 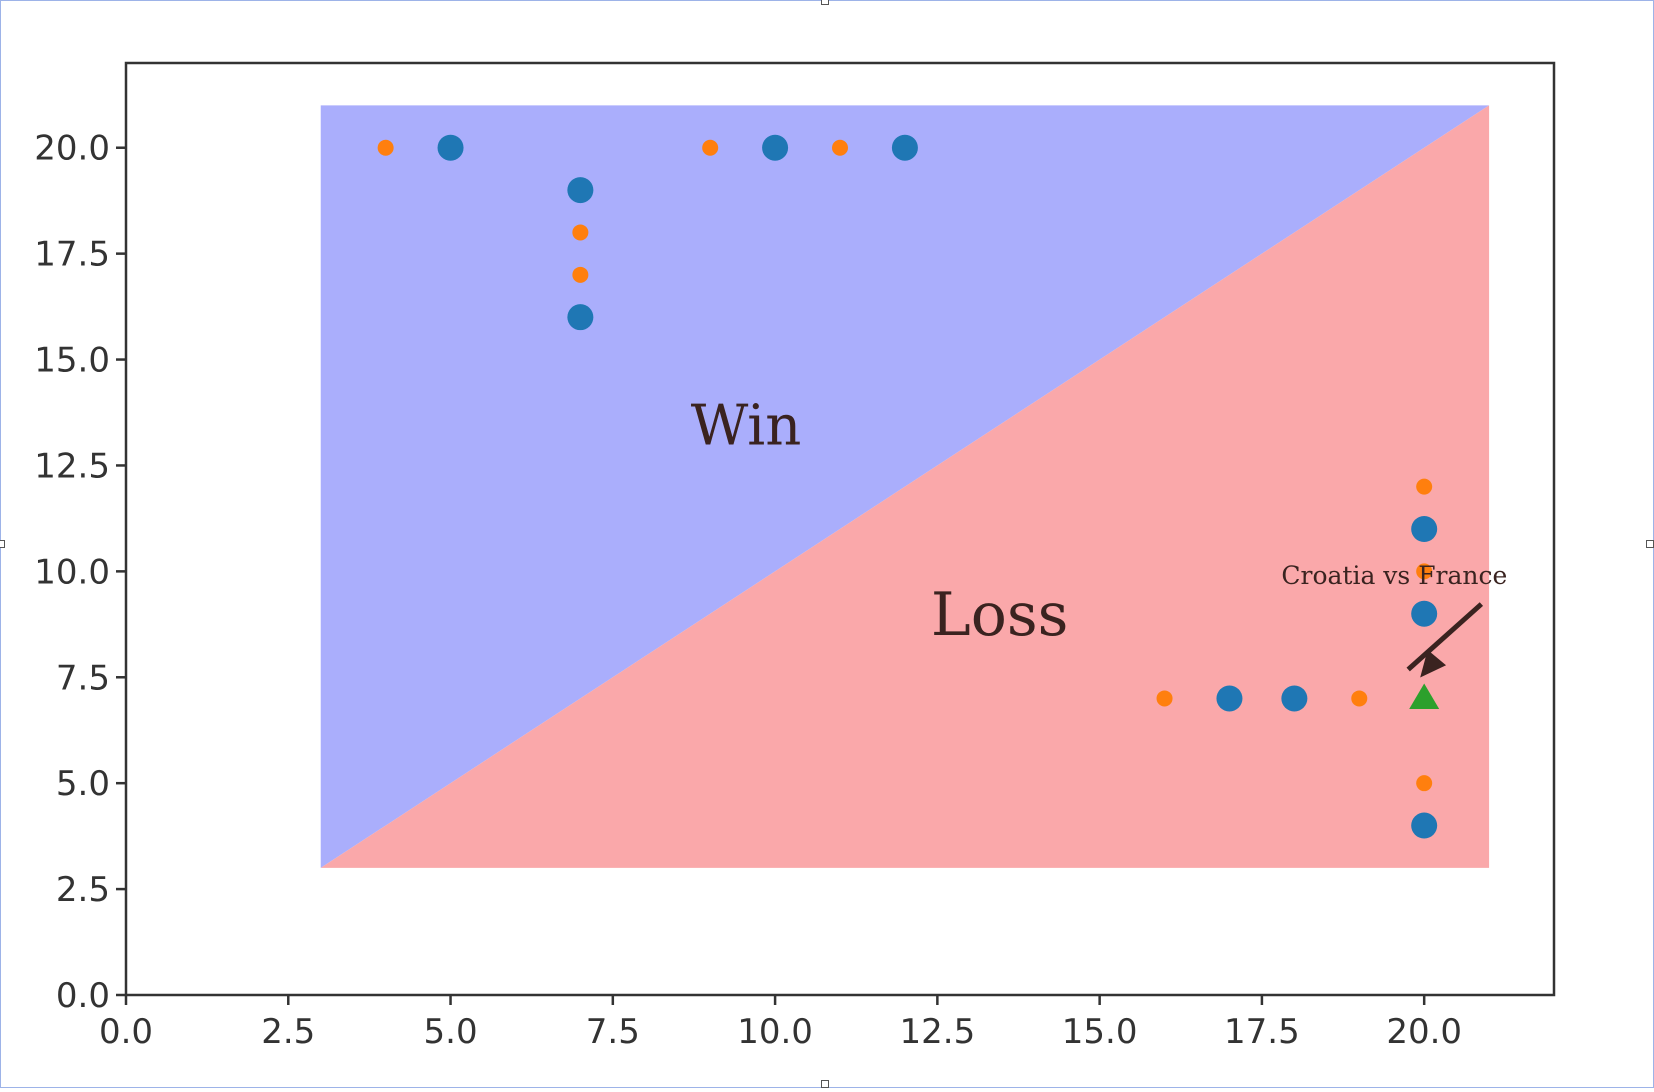 I want to click on annotation-win: Win, so click(x=746, y=425).